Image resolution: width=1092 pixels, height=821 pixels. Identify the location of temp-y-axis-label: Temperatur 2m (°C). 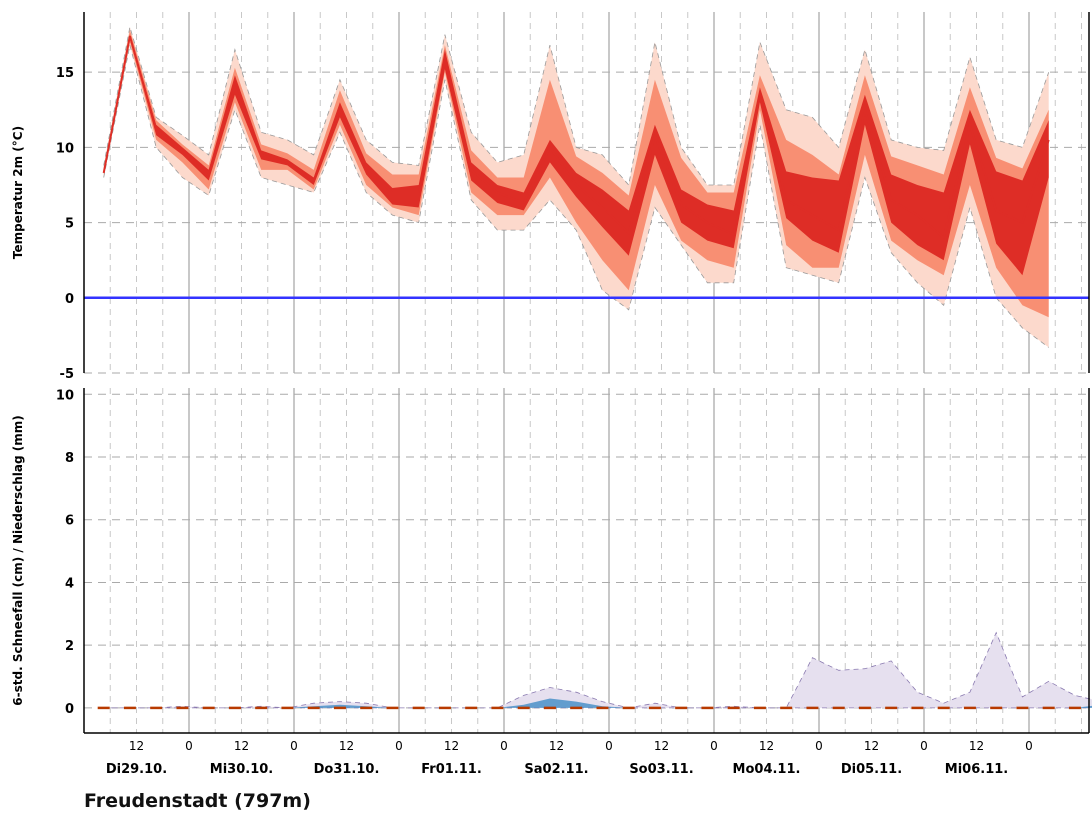
(18, 192).